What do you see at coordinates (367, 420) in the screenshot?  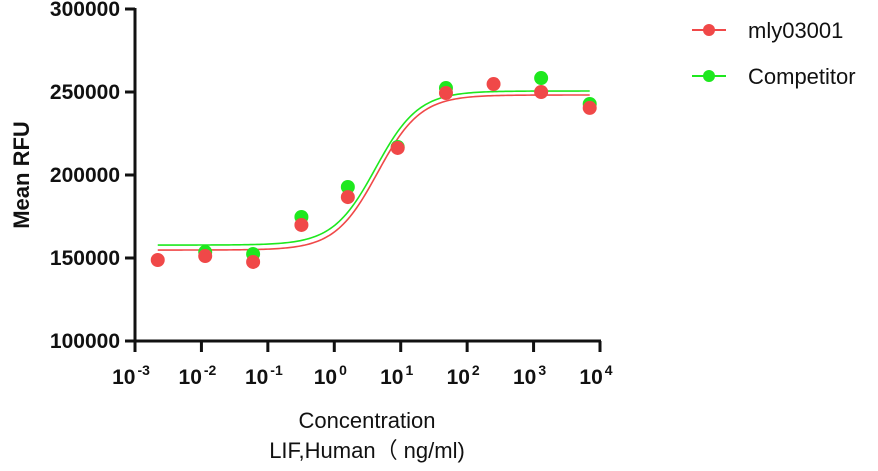 I see `x-axis-label-line1: Concentration` at bounding box center [367, 420].